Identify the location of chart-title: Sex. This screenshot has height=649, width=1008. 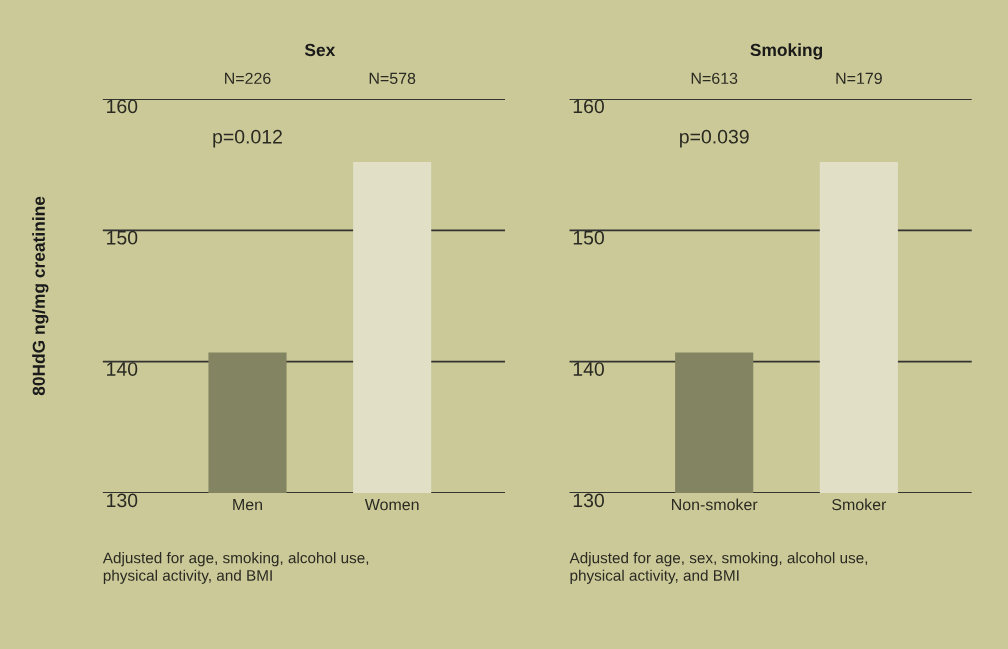
(320, 50).